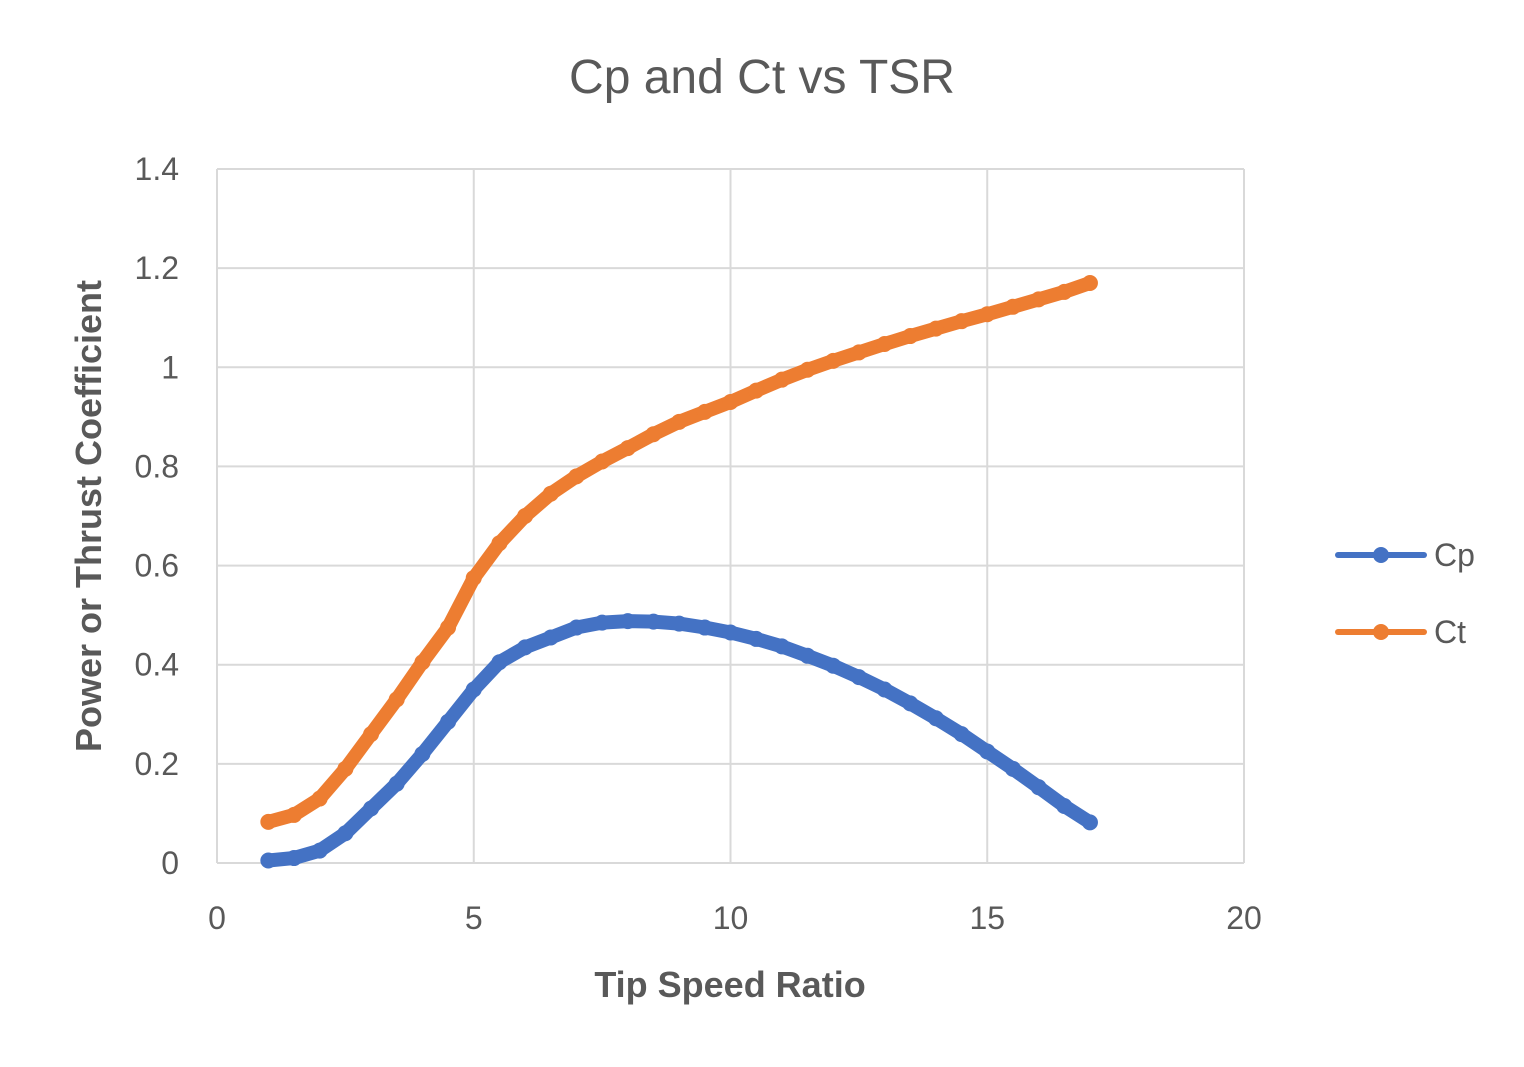  I want to click on x-tick-label: 20, so click(1244, 918).